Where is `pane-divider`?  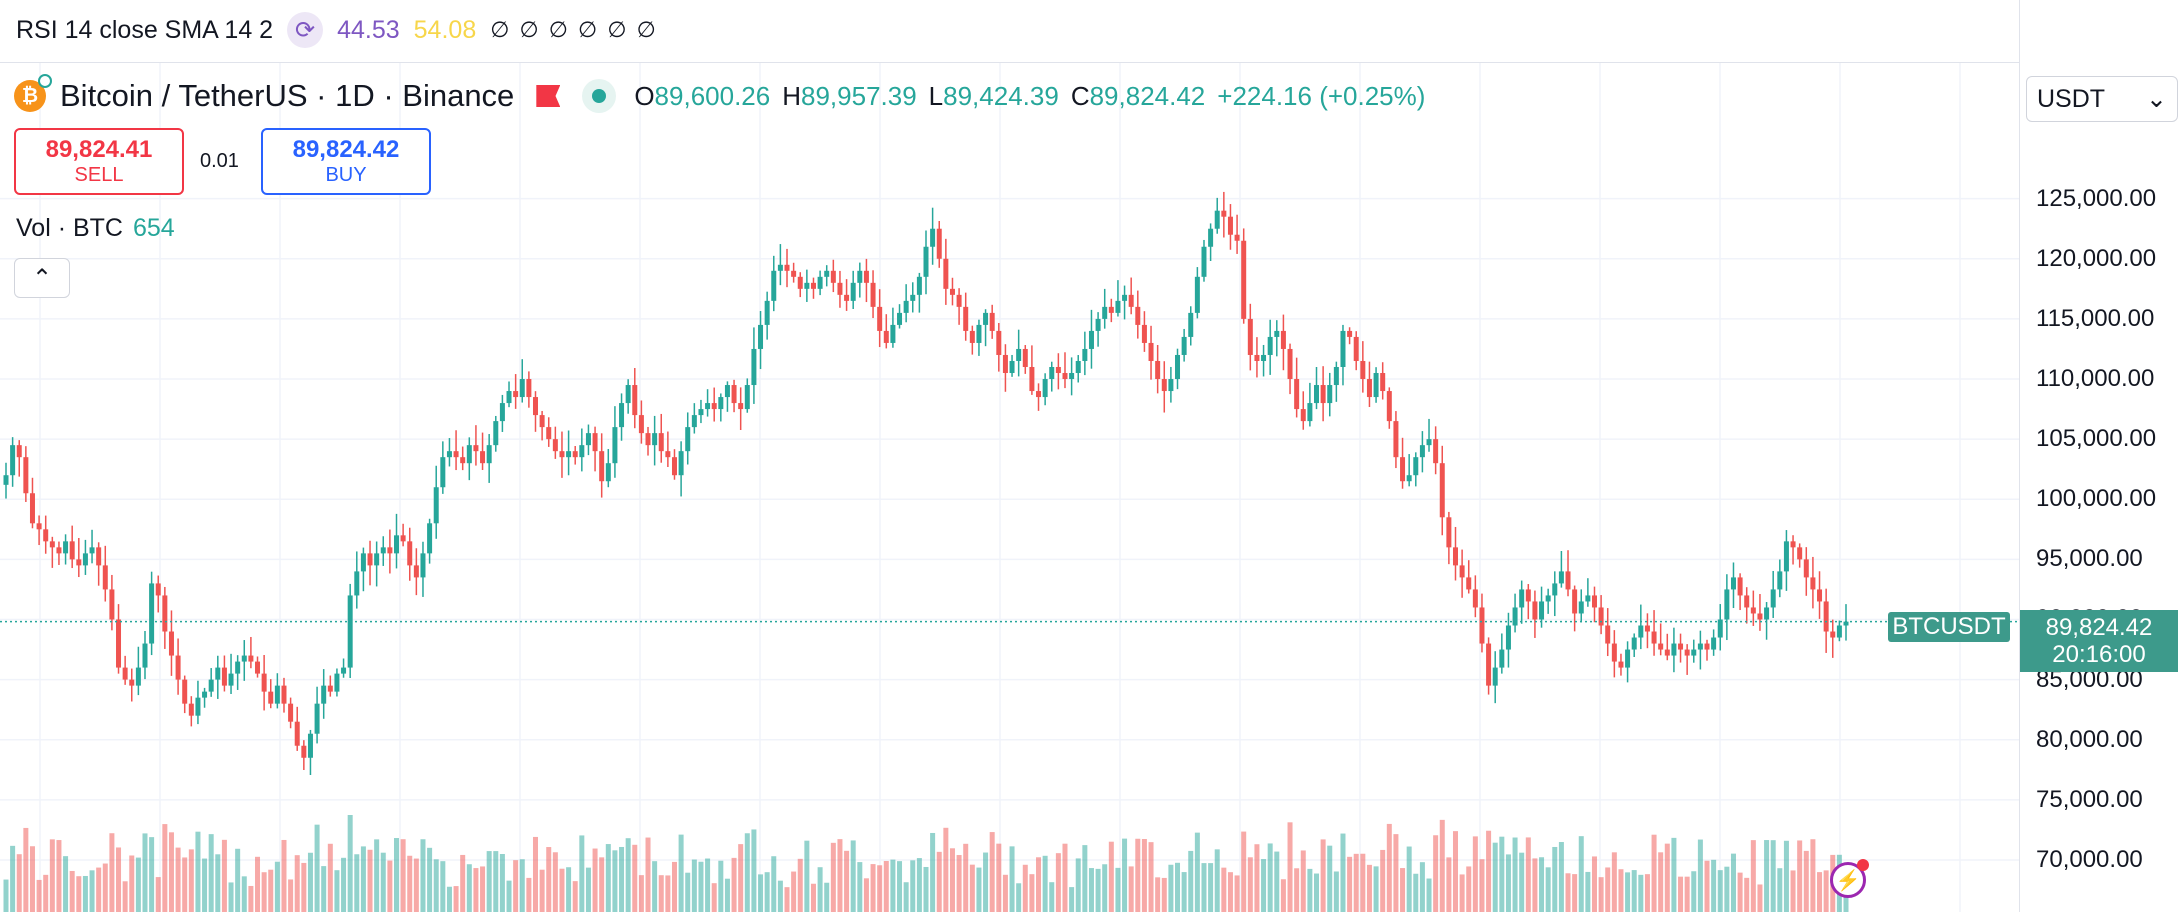
pane-divider is located at coordinates (1010, 62).